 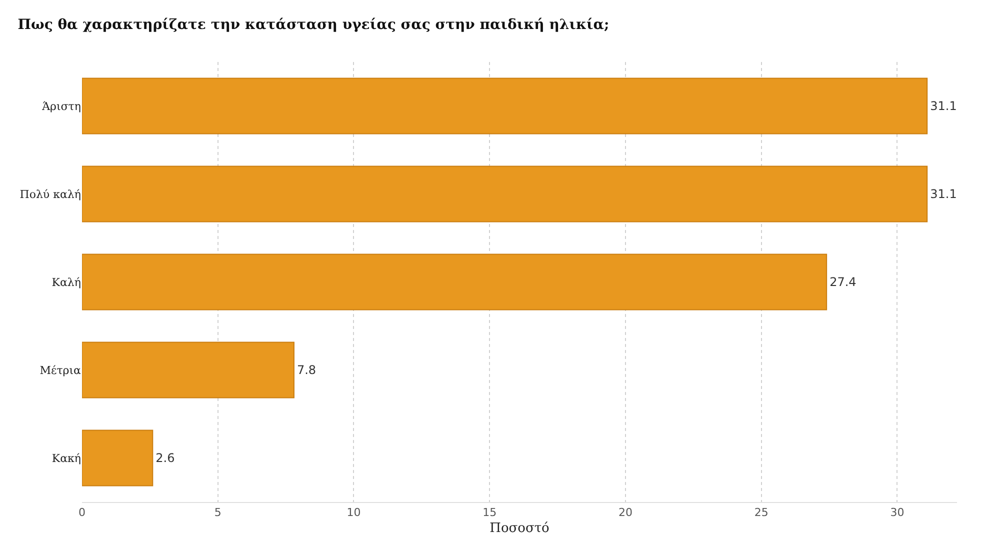 What do you see at coordinates (314, 25) in the screenshot?
I see `chart-title: Πως θα χαρακτηρίζατε την κατάσταση υγείας σας στην παιδική ηλικία;` at bounding box center [314, 25].